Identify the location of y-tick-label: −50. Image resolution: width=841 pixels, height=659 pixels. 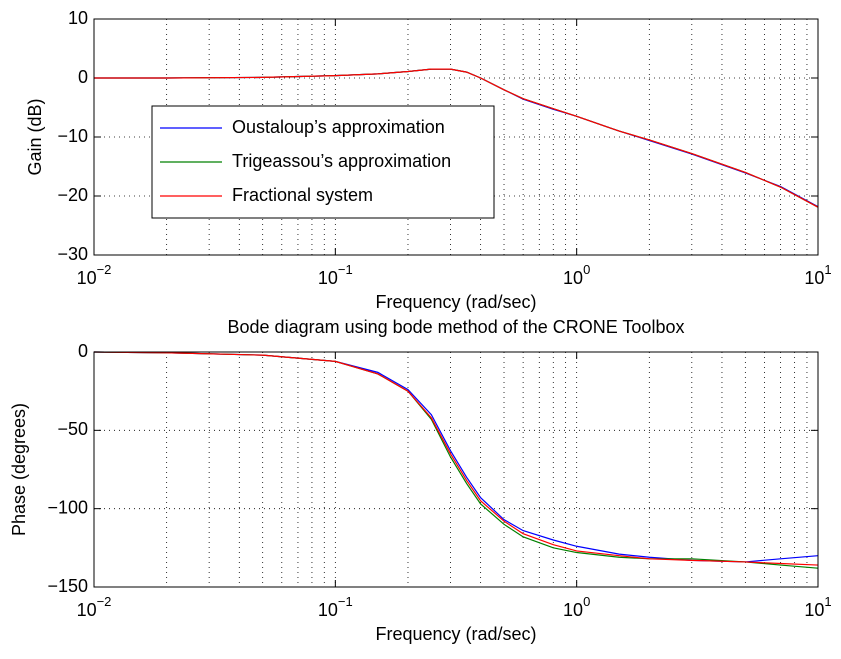
(72, 429).